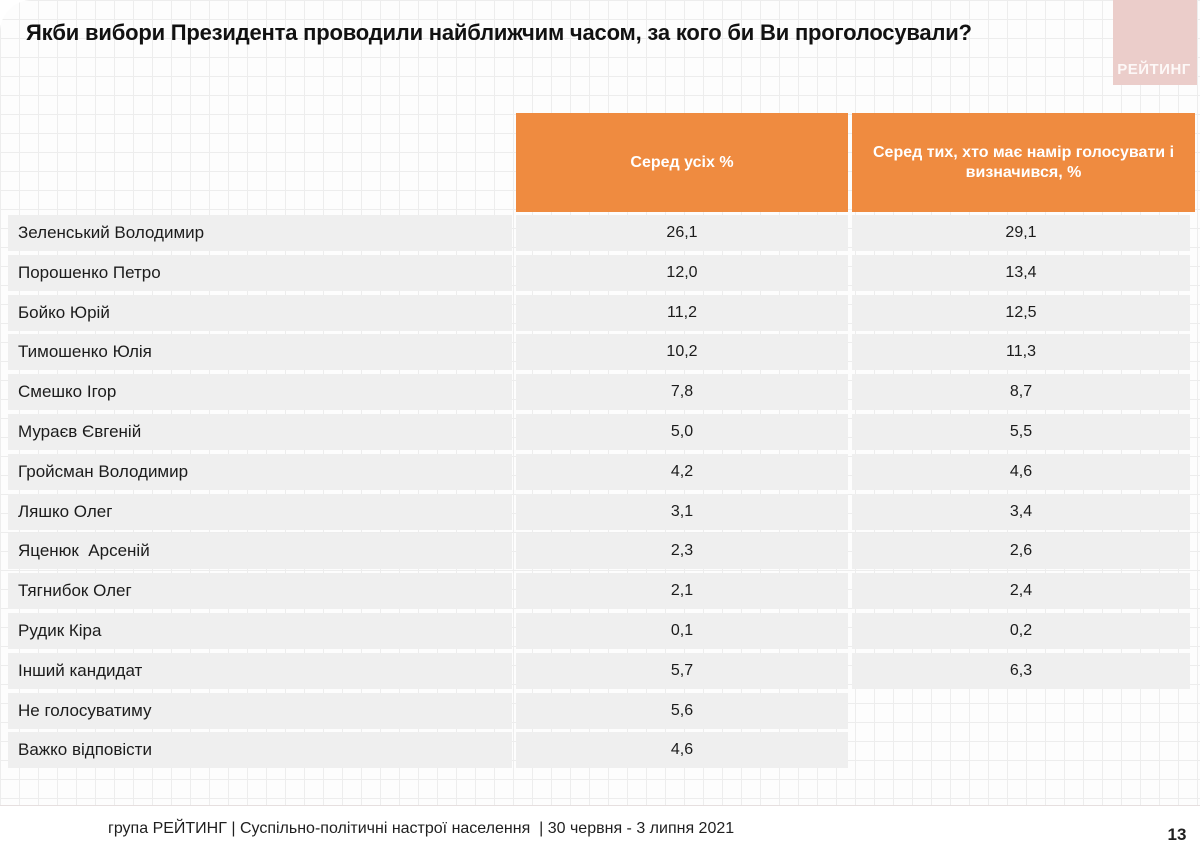 The height and width of the screenshot is (852, 1200). Describe the element at coordinates (682, 551) in the screenshot. I see `value-among-all-cell: 2,3` at that location.